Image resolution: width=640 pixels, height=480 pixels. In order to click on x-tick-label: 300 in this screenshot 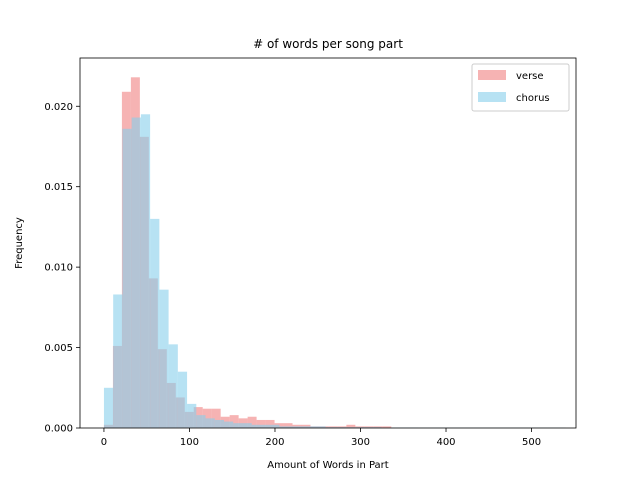, I will do `click(360, 442)`.